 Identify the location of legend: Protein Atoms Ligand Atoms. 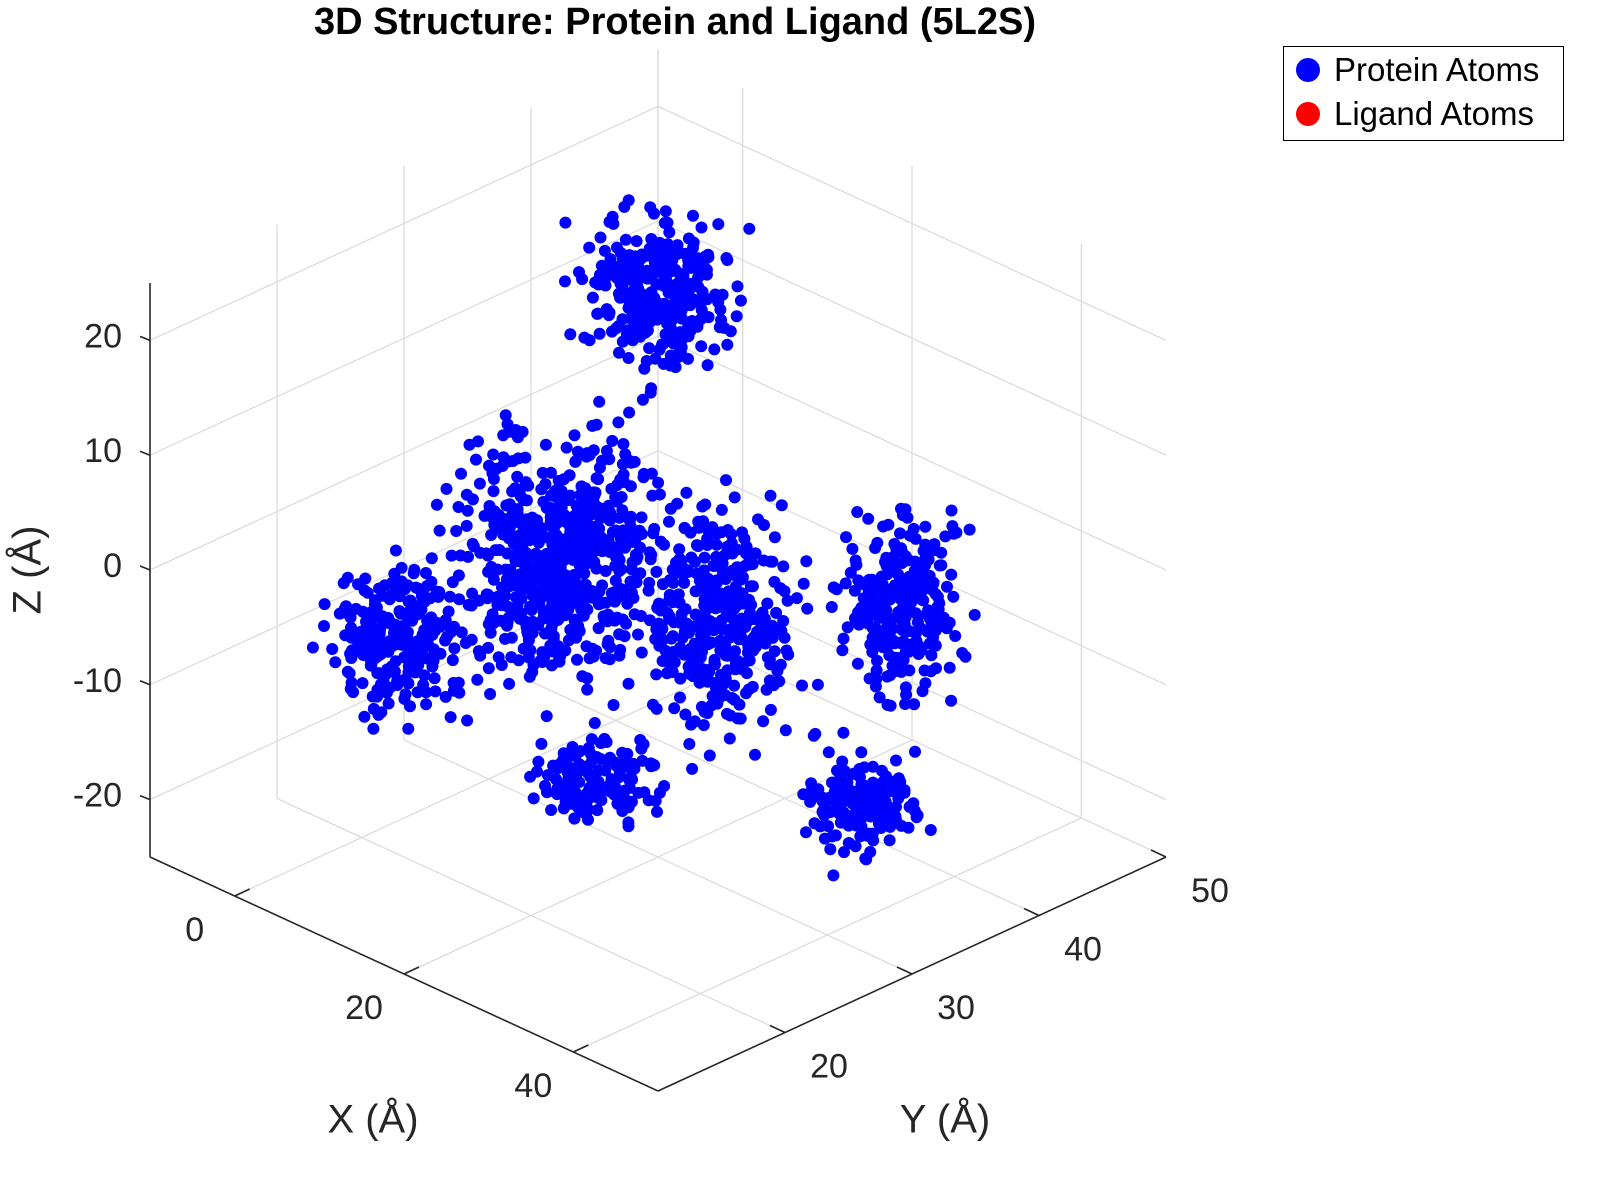
(1423, 93).